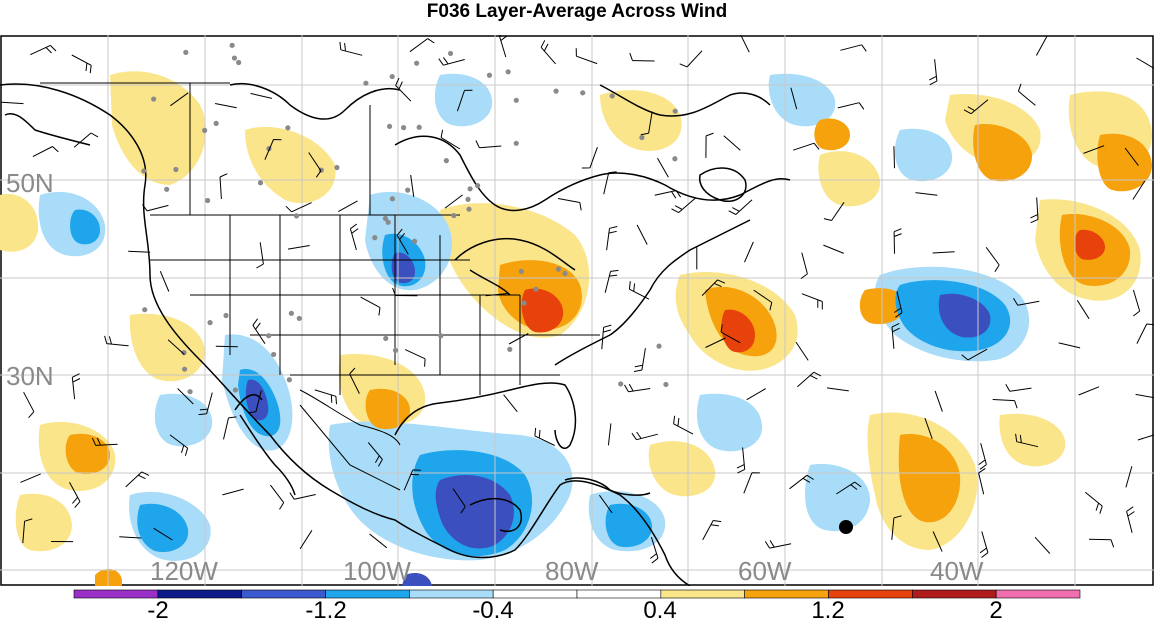 The height and width of the screenshot is (622, 1154). I want to click on colorbar-swatches, so click(577, 594).